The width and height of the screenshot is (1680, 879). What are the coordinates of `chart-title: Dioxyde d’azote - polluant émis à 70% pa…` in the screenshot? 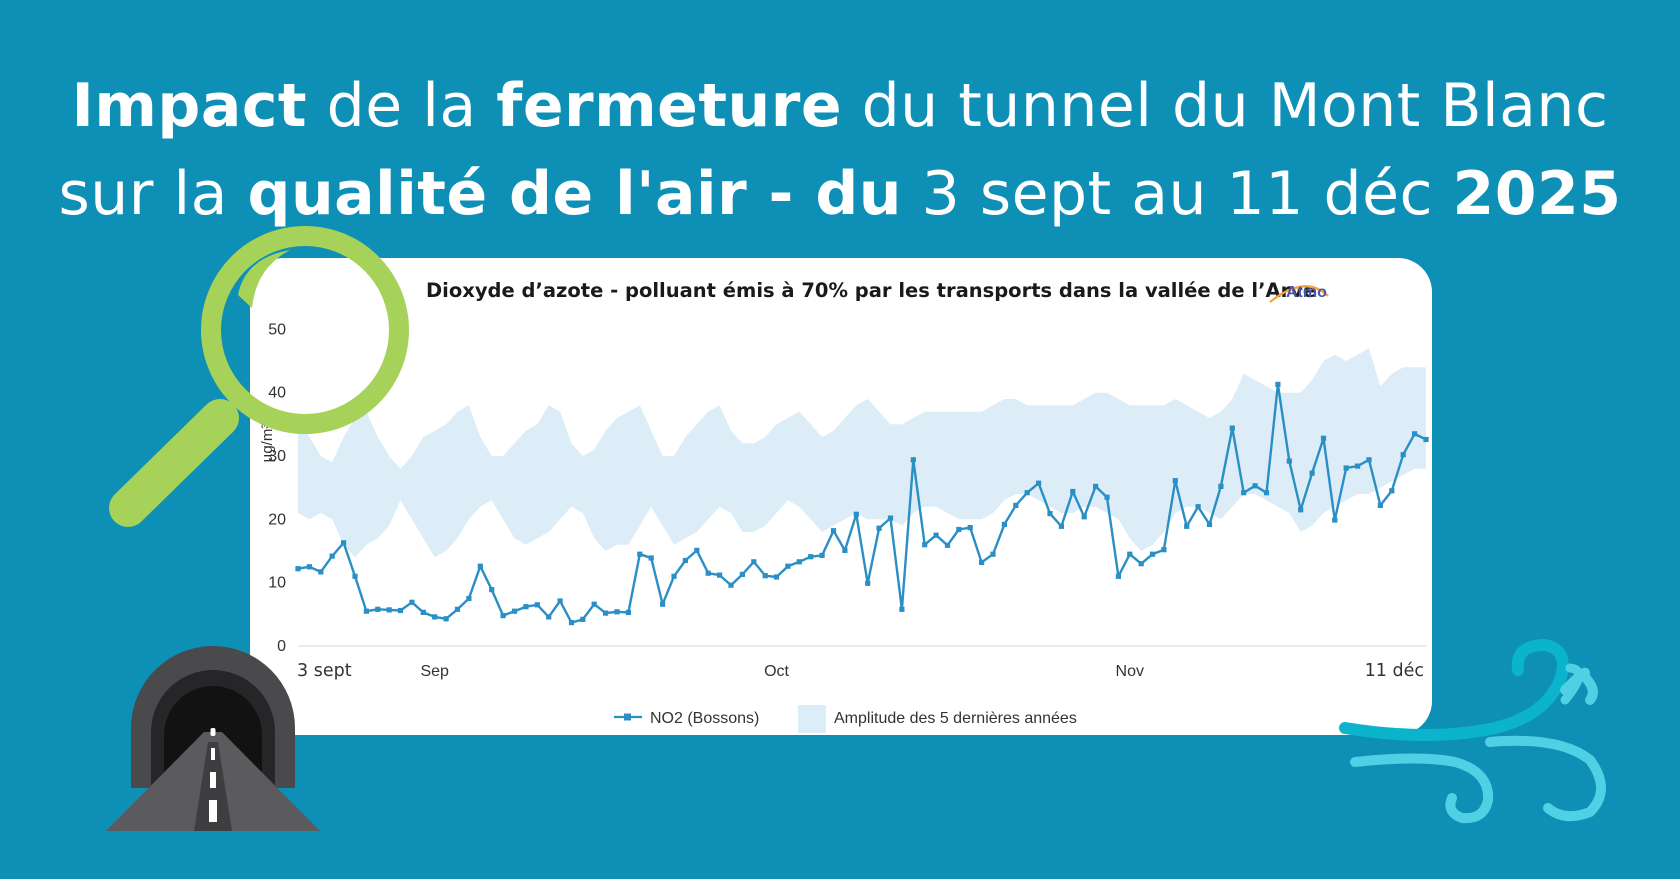 It's located at (871, 290).